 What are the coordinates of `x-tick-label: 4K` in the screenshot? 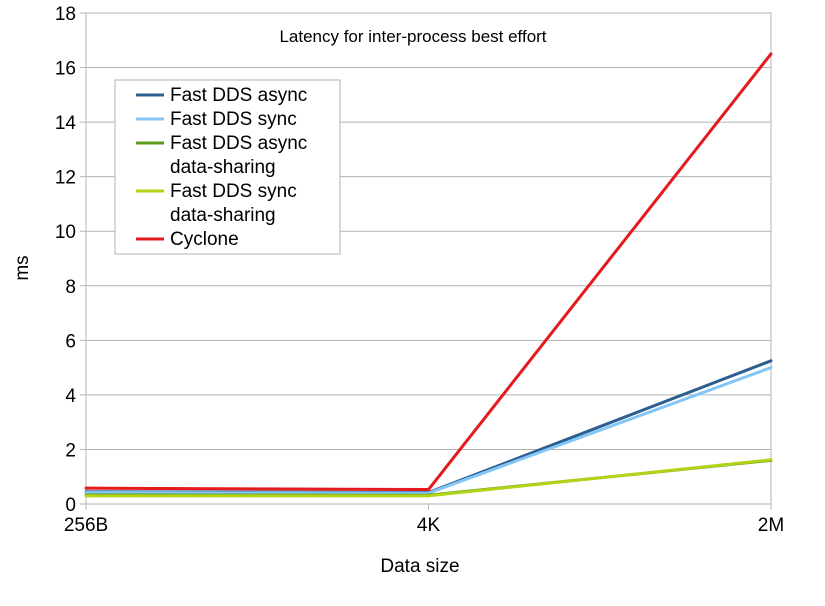 It's located at (429, 525).